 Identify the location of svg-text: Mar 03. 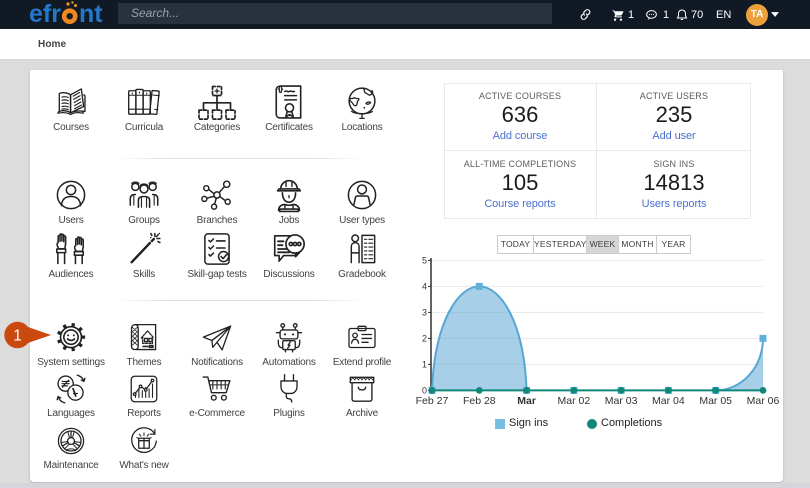
(621, 401).